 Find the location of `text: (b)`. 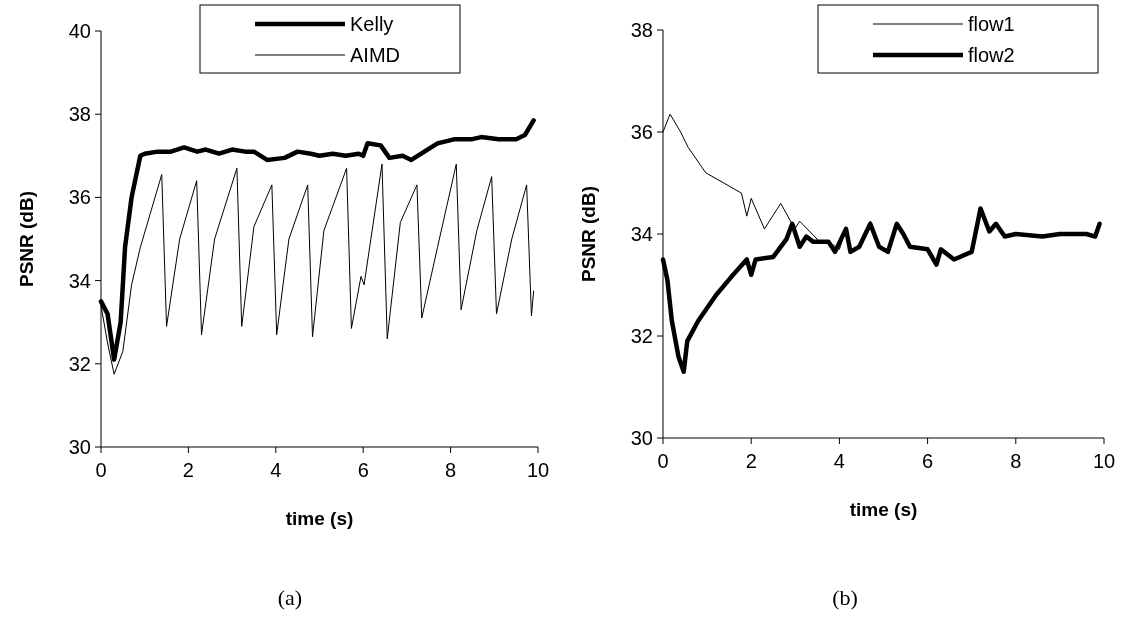

text: (b) is located at coordinates (845, 597).